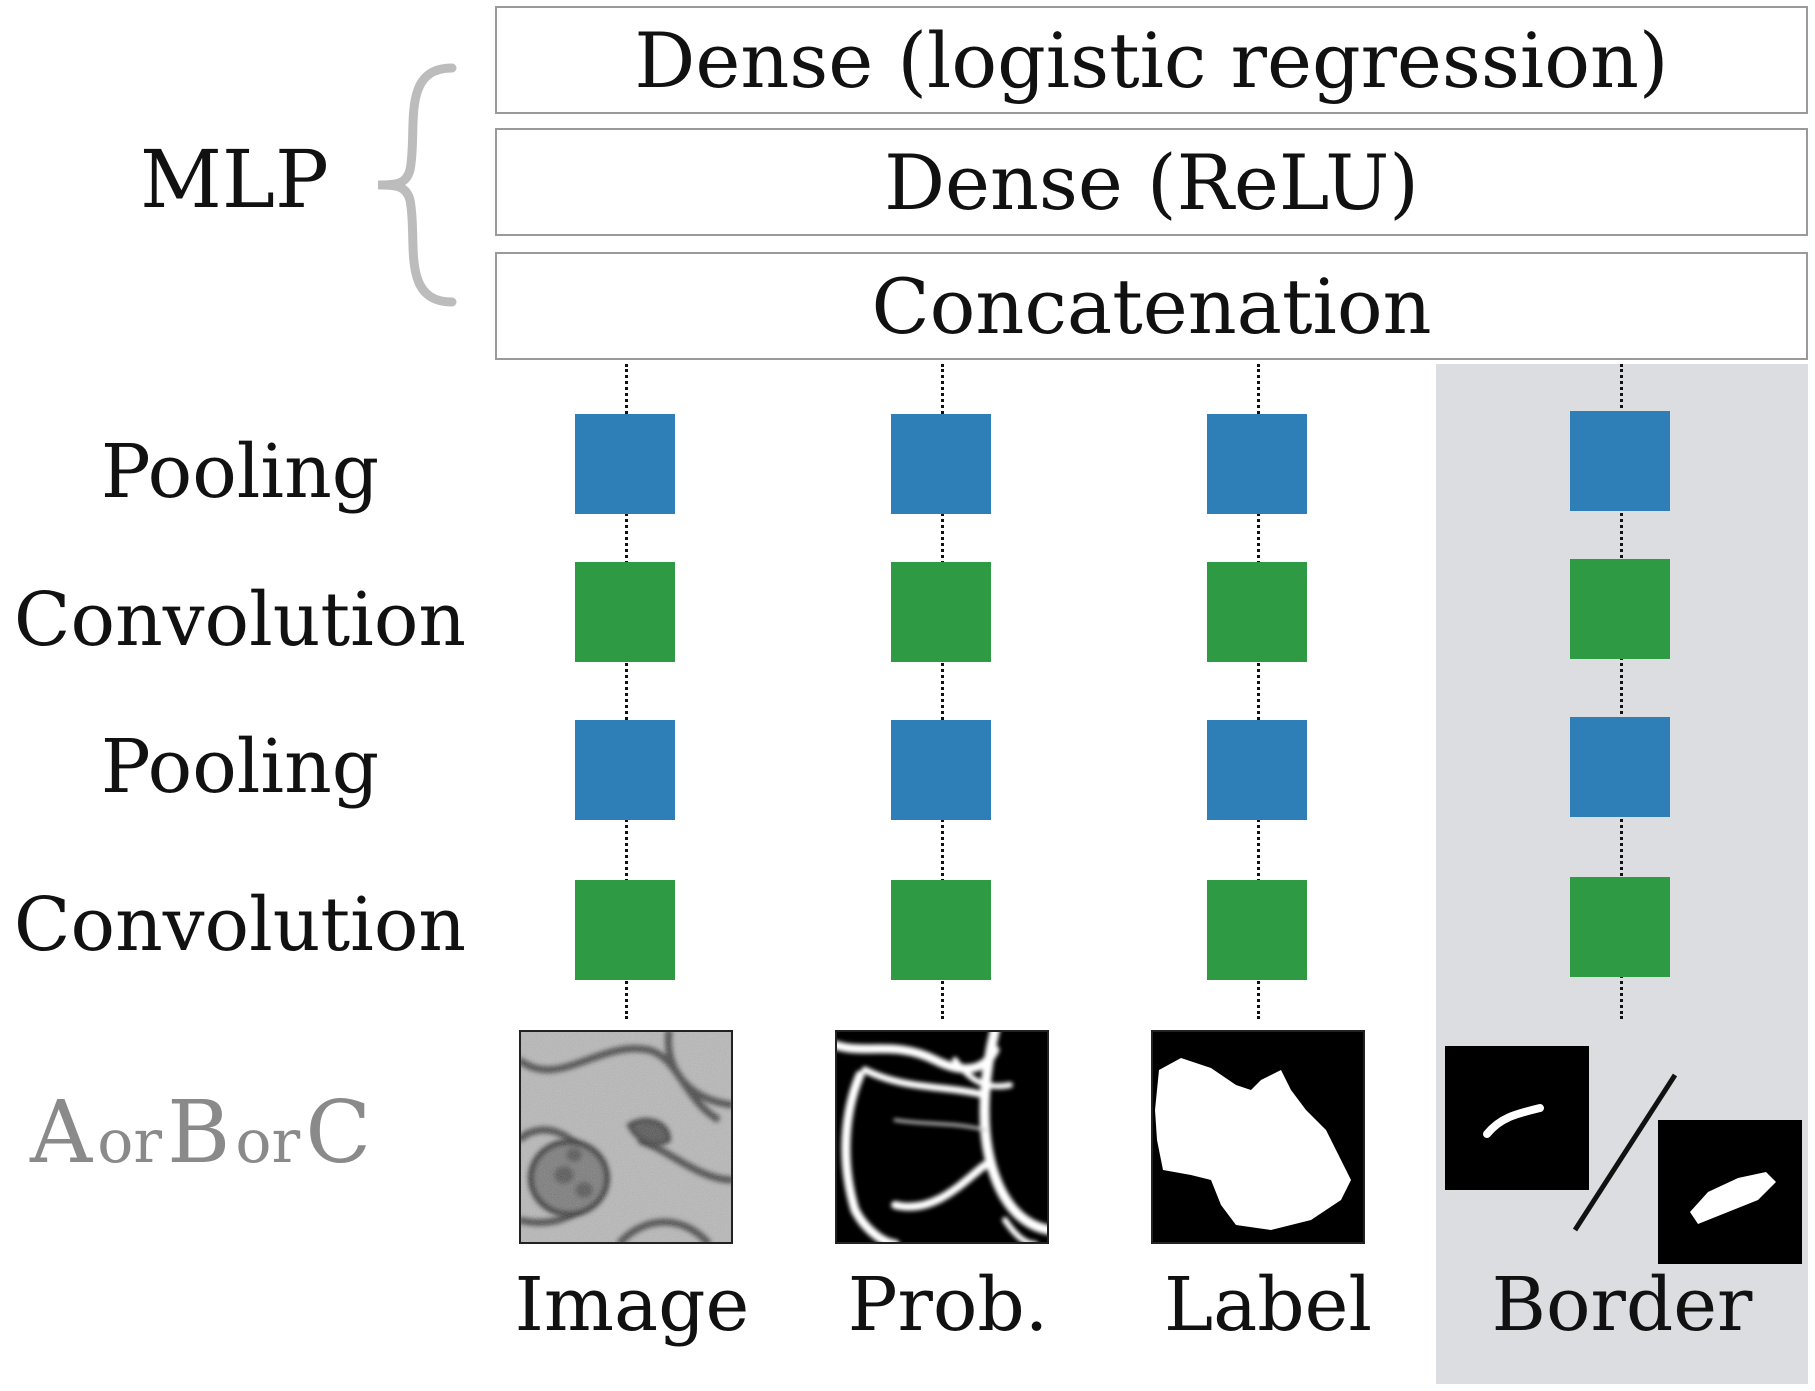  Describe the element at coordinates (1268, 1305) in the screenshot. I see `column-label-label: Label` at that location.